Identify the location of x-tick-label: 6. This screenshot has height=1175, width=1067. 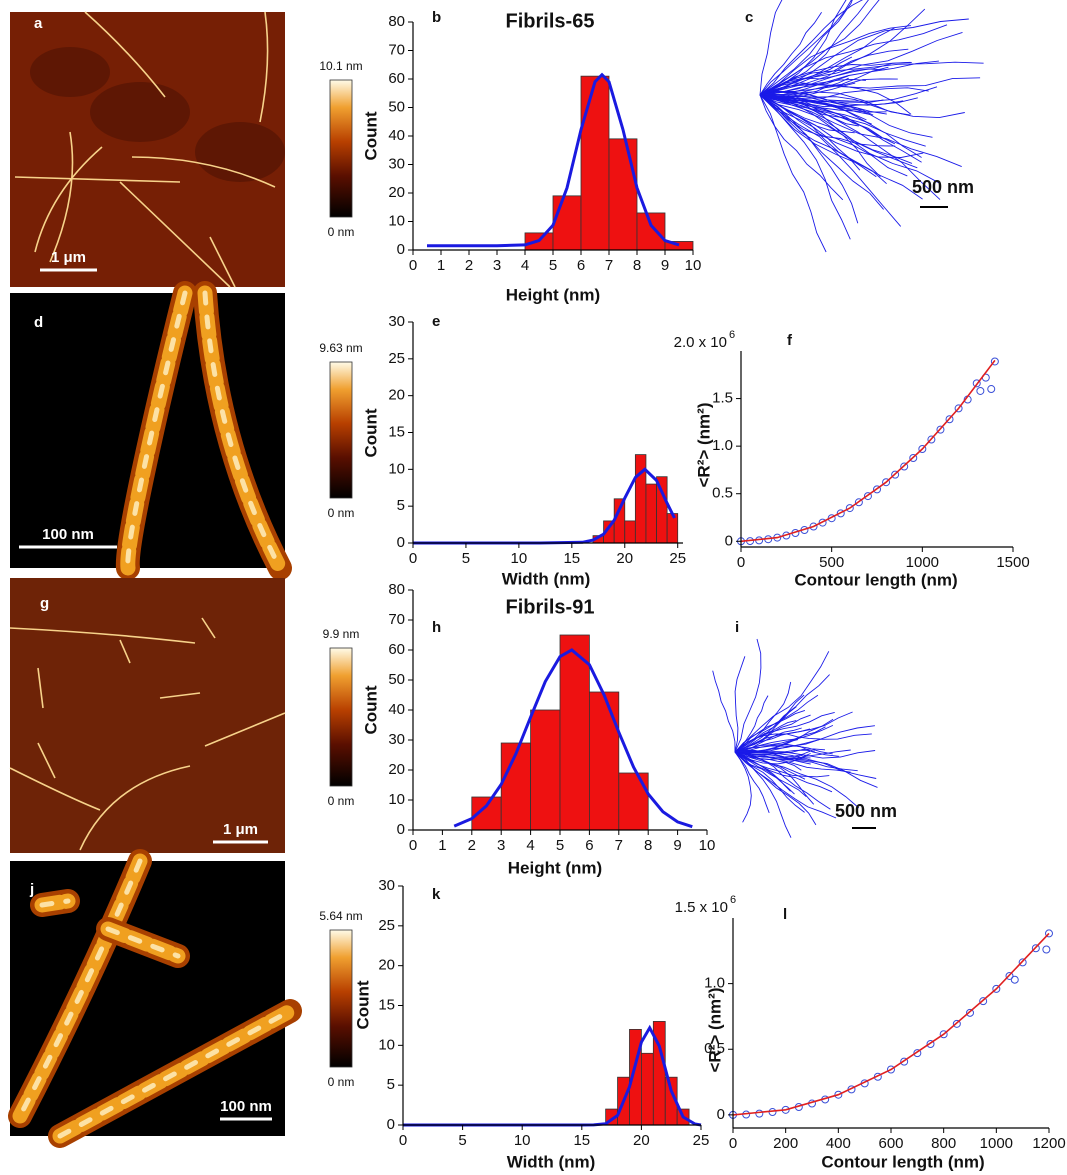
(581, 265).